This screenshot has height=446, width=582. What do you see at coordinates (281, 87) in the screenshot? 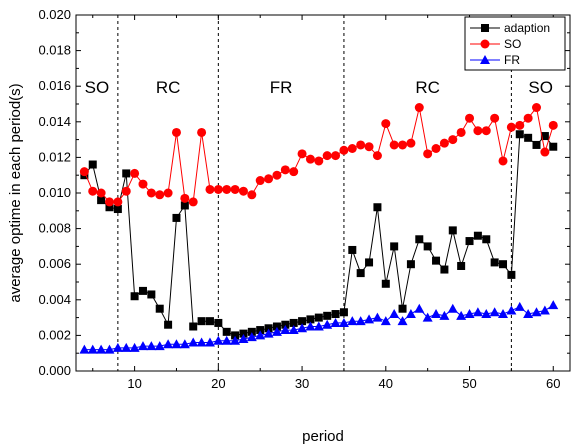
I see `region-label: FR` at bounding box center [281, 87].